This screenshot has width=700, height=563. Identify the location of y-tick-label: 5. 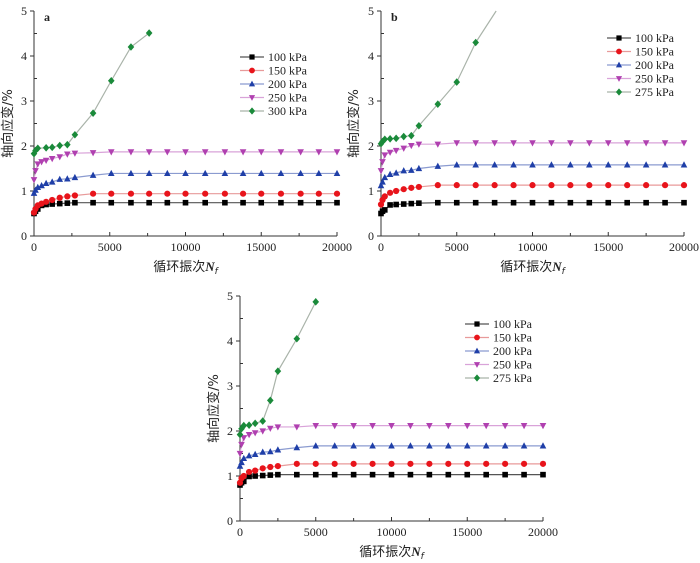
(230, 296).